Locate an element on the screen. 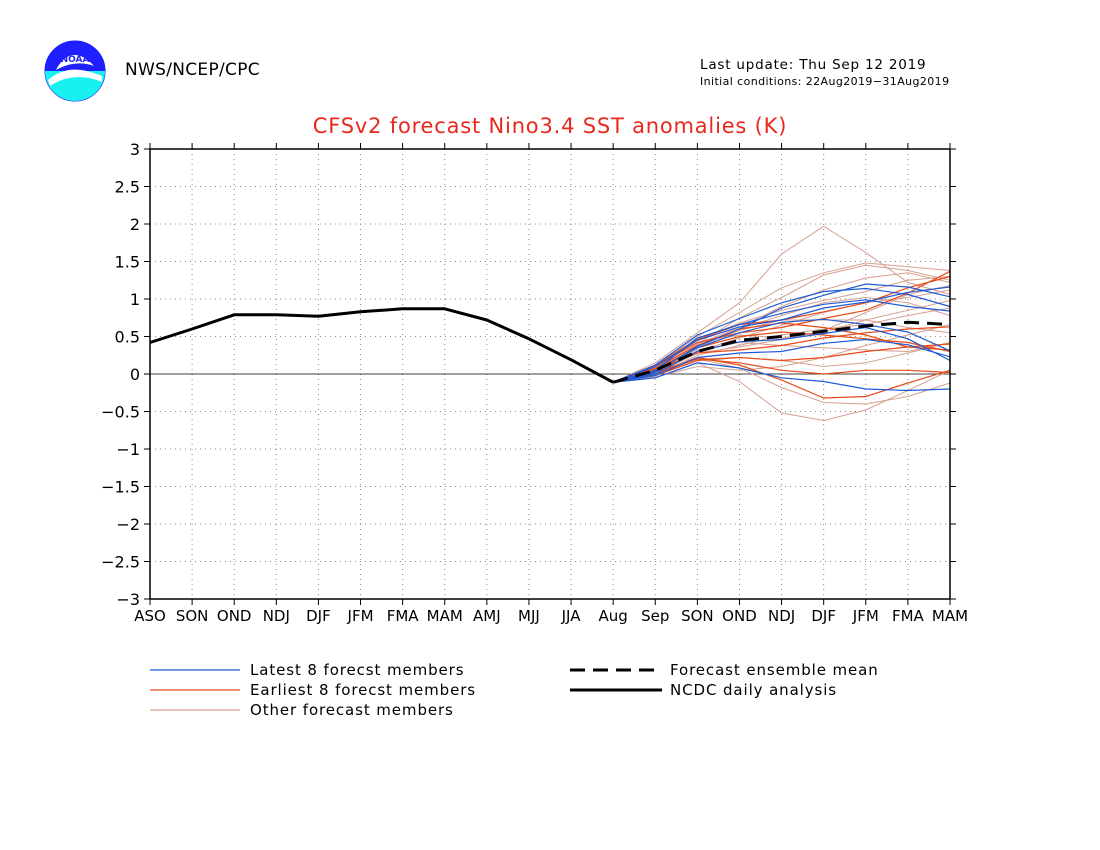 The image size is (1100, 850). y-tick-label: −3 is located at coordinates (128, 599).